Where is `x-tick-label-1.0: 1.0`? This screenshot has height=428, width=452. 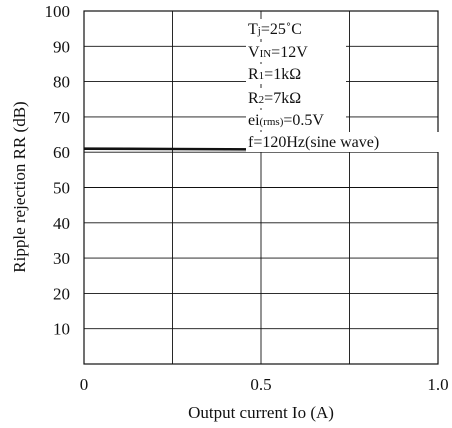
x-tick-label-1.0: 1.0 is located at coordinates (437, 384).